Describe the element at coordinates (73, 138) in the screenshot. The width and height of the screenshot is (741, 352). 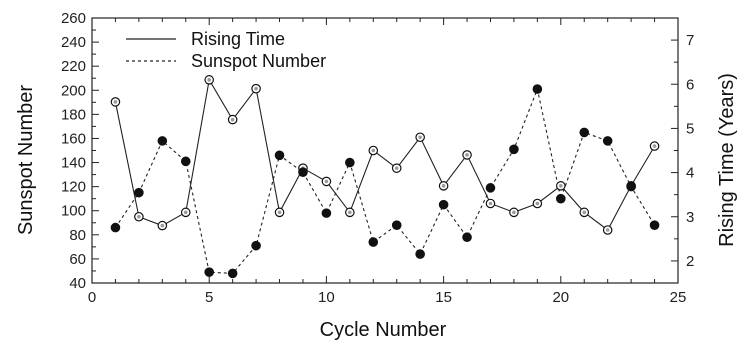
I see `y-left-tick-label: 160` at that location.